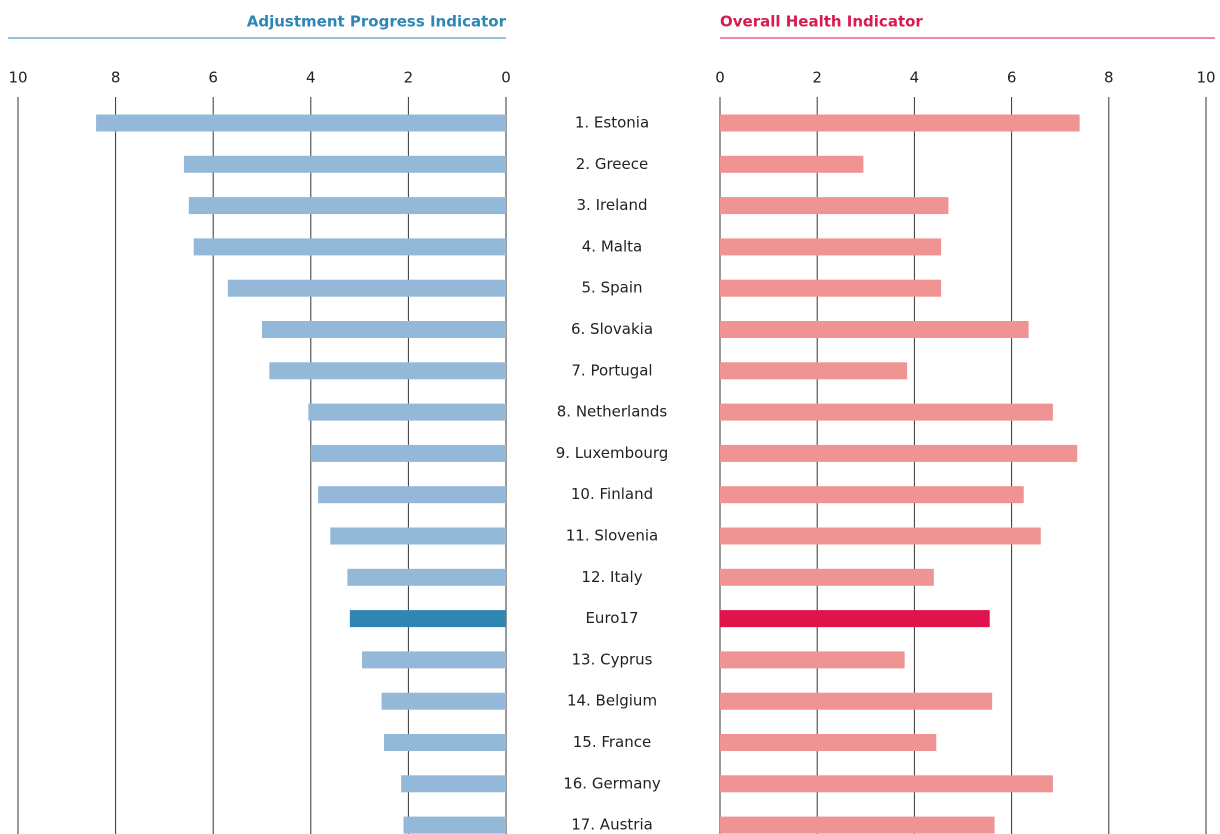 This screenshot has height=834, width=1220. Describe the element at coordinates (612, 246) in the screenshot. I see `category-label: 4. Malta` at that location.